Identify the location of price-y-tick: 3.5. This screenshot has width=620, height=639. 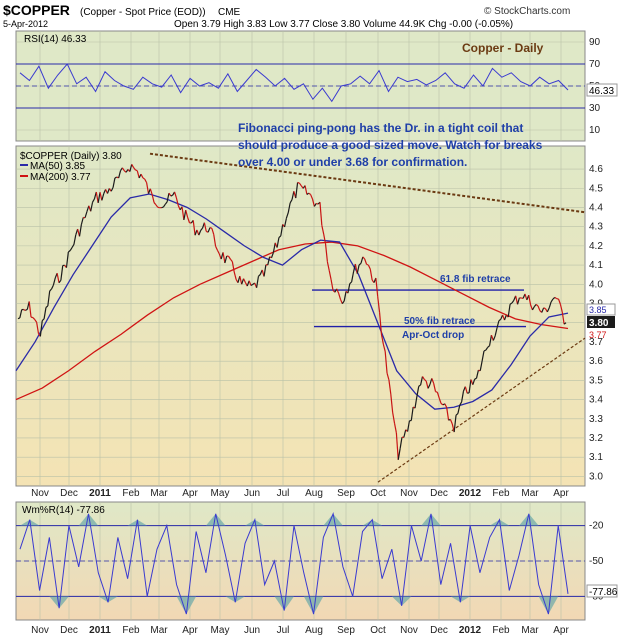
(596, 380).